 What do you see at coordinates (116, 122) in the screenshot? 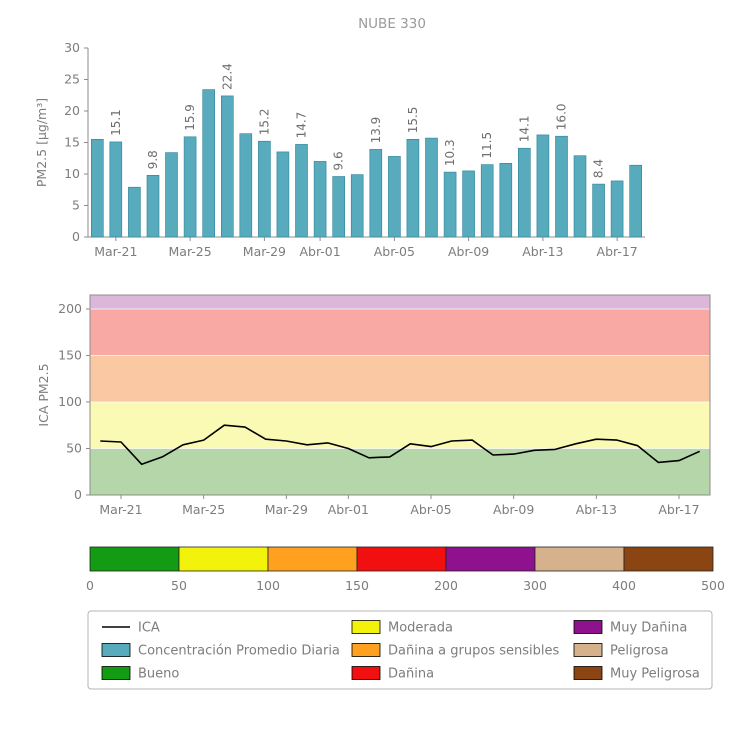
I see `bar-value-label: 15.1` at bounding box center [116, 122].